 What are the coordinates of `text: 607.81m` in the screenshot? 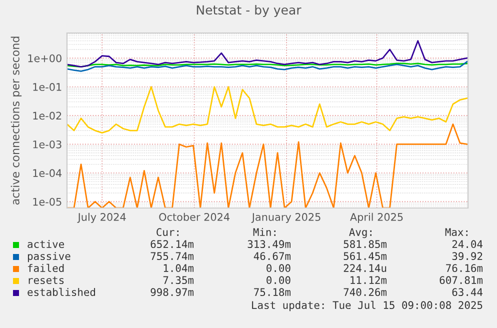 It's located at (461, 280).